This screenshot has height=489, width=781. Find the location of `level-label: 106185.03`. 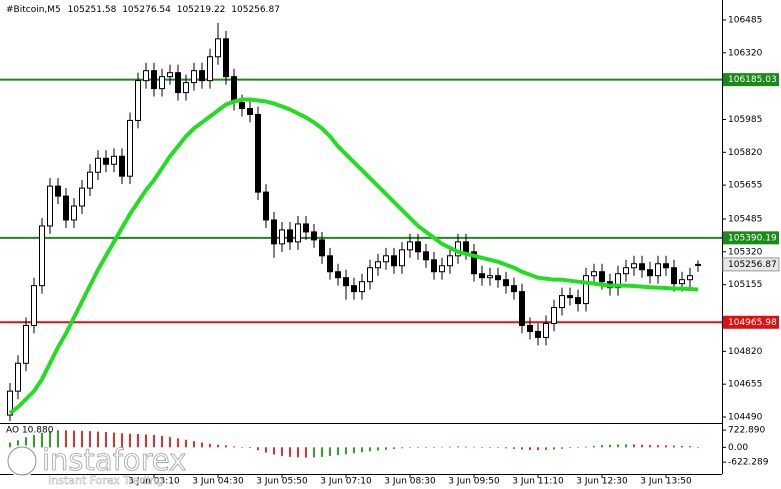

level-label: 106185.03 is located at coordinates (752, 80).